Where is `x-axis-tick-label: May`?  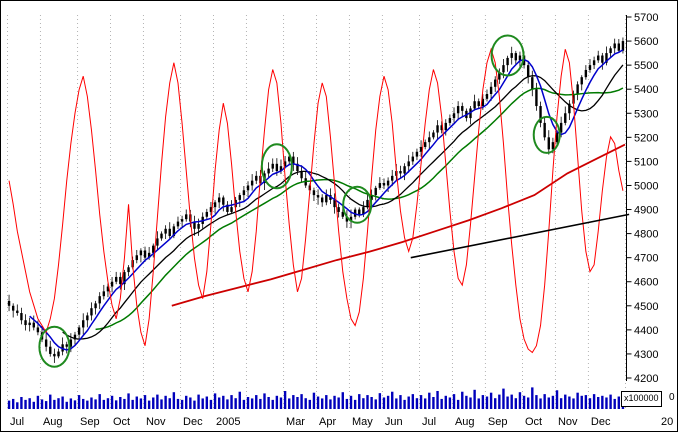
x-axis-tick-label: May is located at coordinates (362, 422).